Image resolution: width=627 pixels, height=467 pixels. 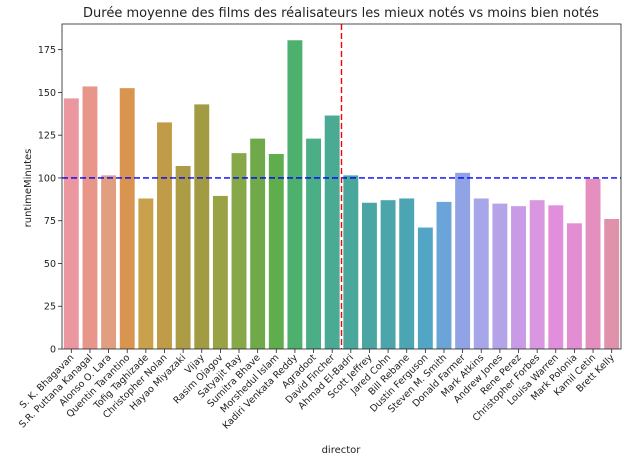 I want to click on y-tick-label-5: 125, so click(x=47, y=136).